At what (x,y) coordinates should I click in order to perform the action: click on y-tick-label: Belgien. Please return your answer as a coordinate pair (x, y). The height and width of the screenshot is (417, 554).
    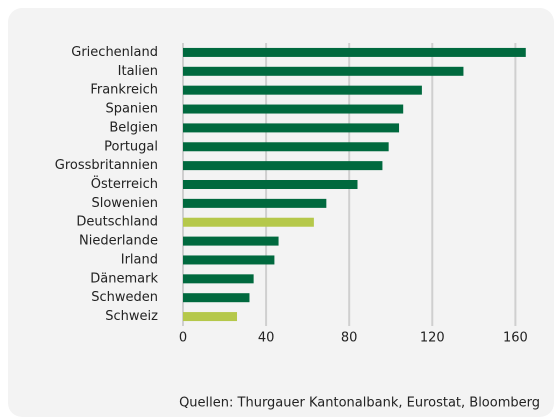
    Looking at the image, I should click on (133, 127).